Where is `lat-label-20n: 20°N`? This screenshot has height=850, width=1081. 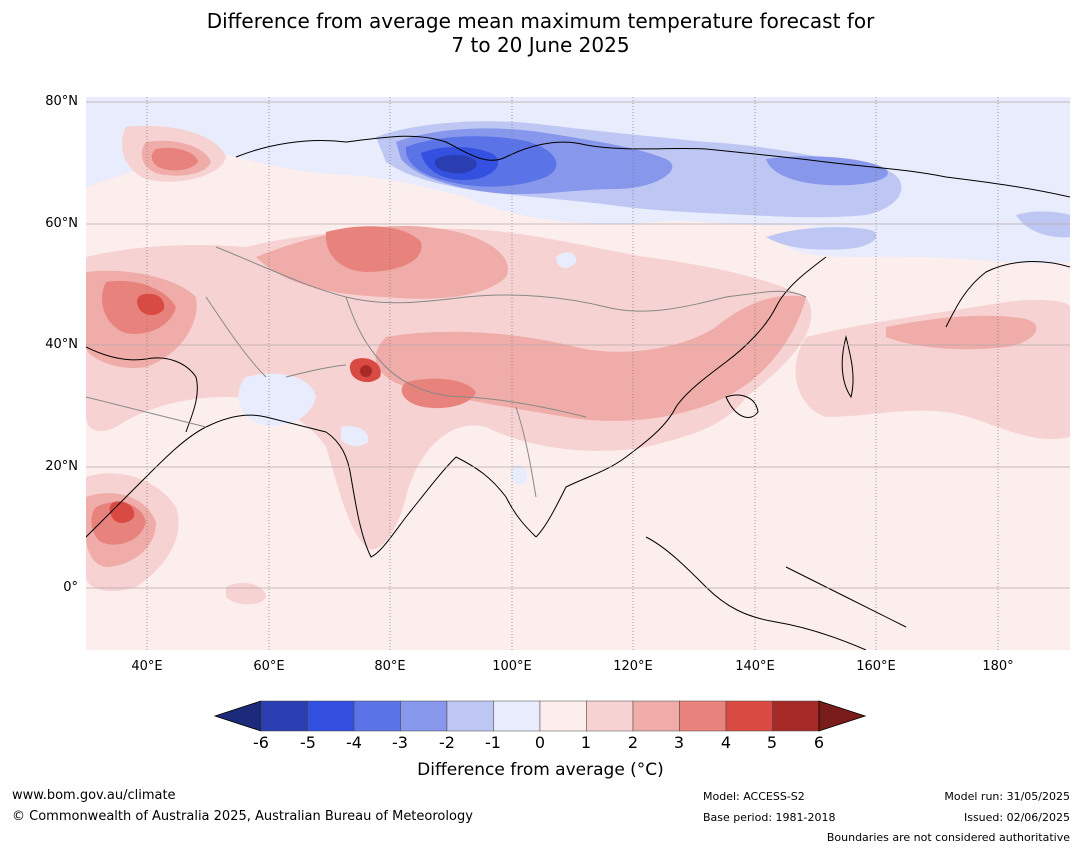 lat-label-20n: 20°N is located at coordinates (61, 466).